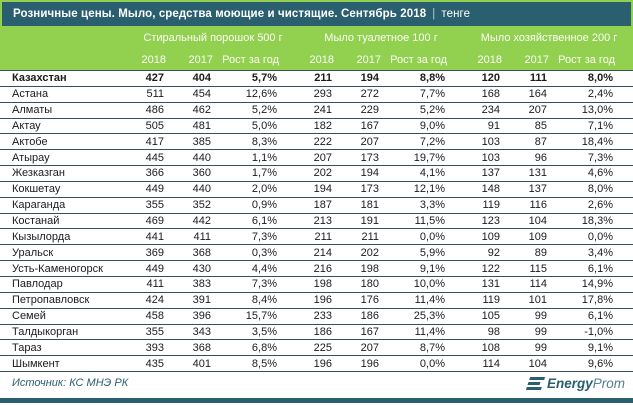 This screenshot has width=633, height=405. What do you see at coordinates (432, 363) in the screenshot?
I see `growth-value-cell: 0,0%` at bounding box center [432, 363].